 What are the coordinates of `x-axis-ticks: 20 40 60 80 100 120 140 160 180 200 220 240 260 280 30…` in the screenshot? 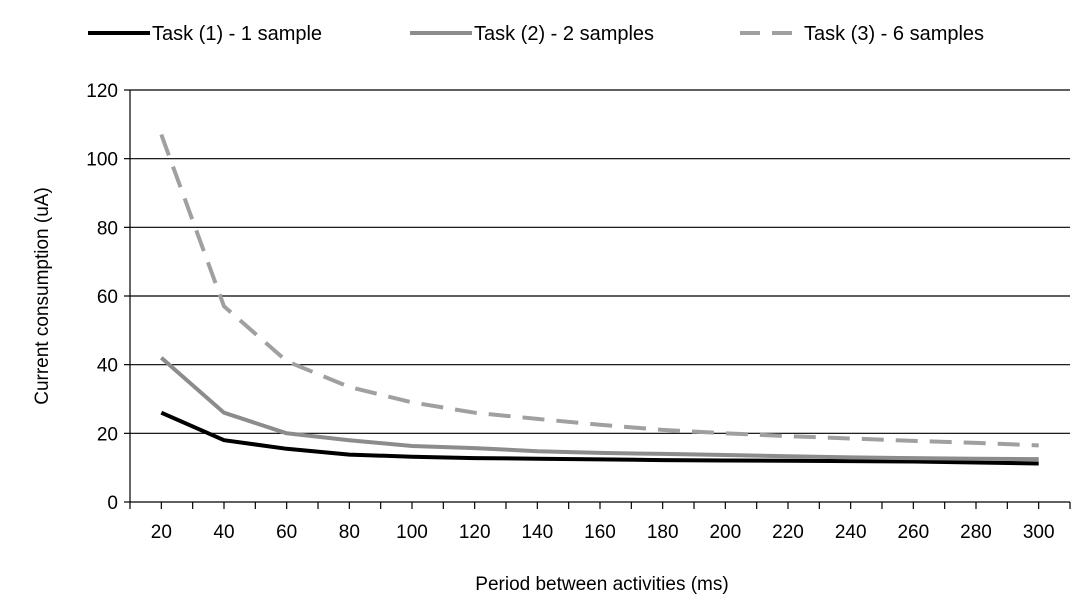 It's located at (600, 522).